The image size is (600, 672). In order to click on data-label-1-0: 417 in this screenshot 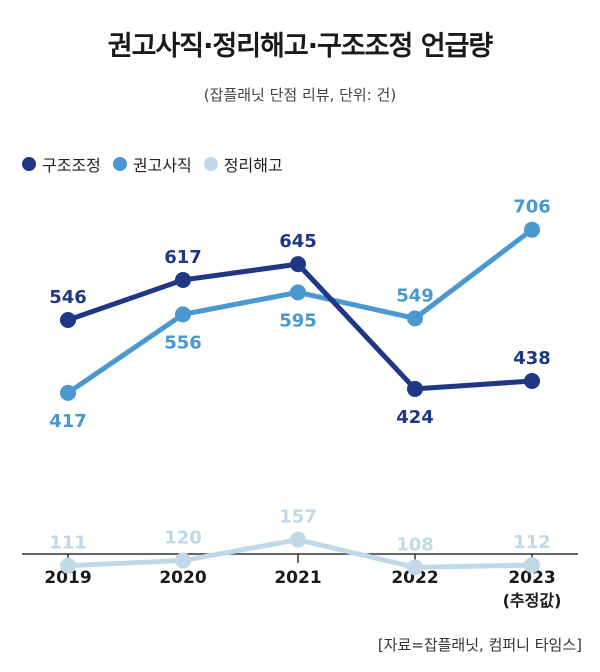, I will do `click(68, 421)`.